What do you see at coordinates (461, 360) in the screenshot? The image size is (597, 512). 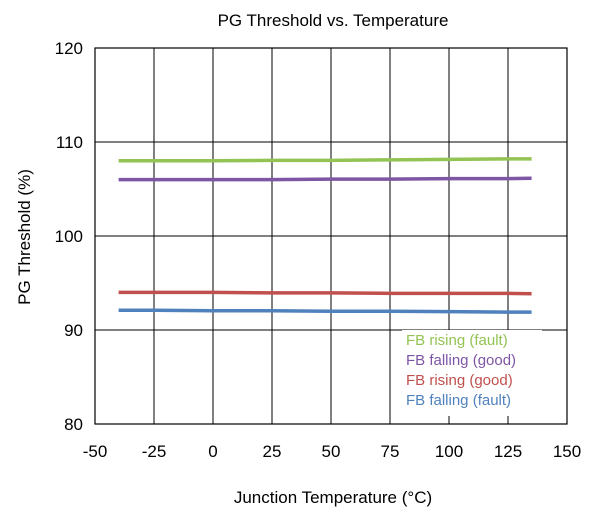 I see `legend-entry: FB falling (good)` at bounding box center [461, 360].